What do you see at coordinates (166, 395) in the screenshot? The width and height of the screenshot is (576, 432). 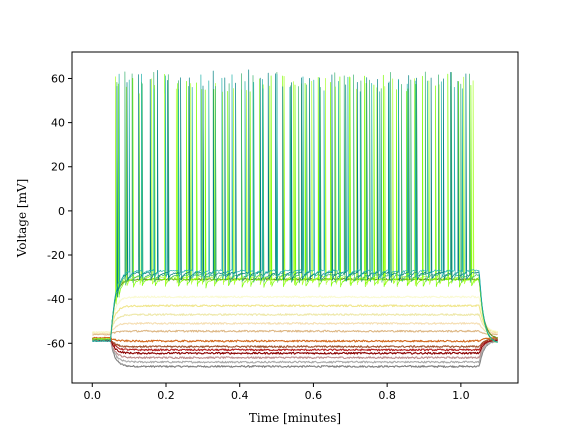 I see `x-tick-label: 0.2` at bounding box center [166, 395].